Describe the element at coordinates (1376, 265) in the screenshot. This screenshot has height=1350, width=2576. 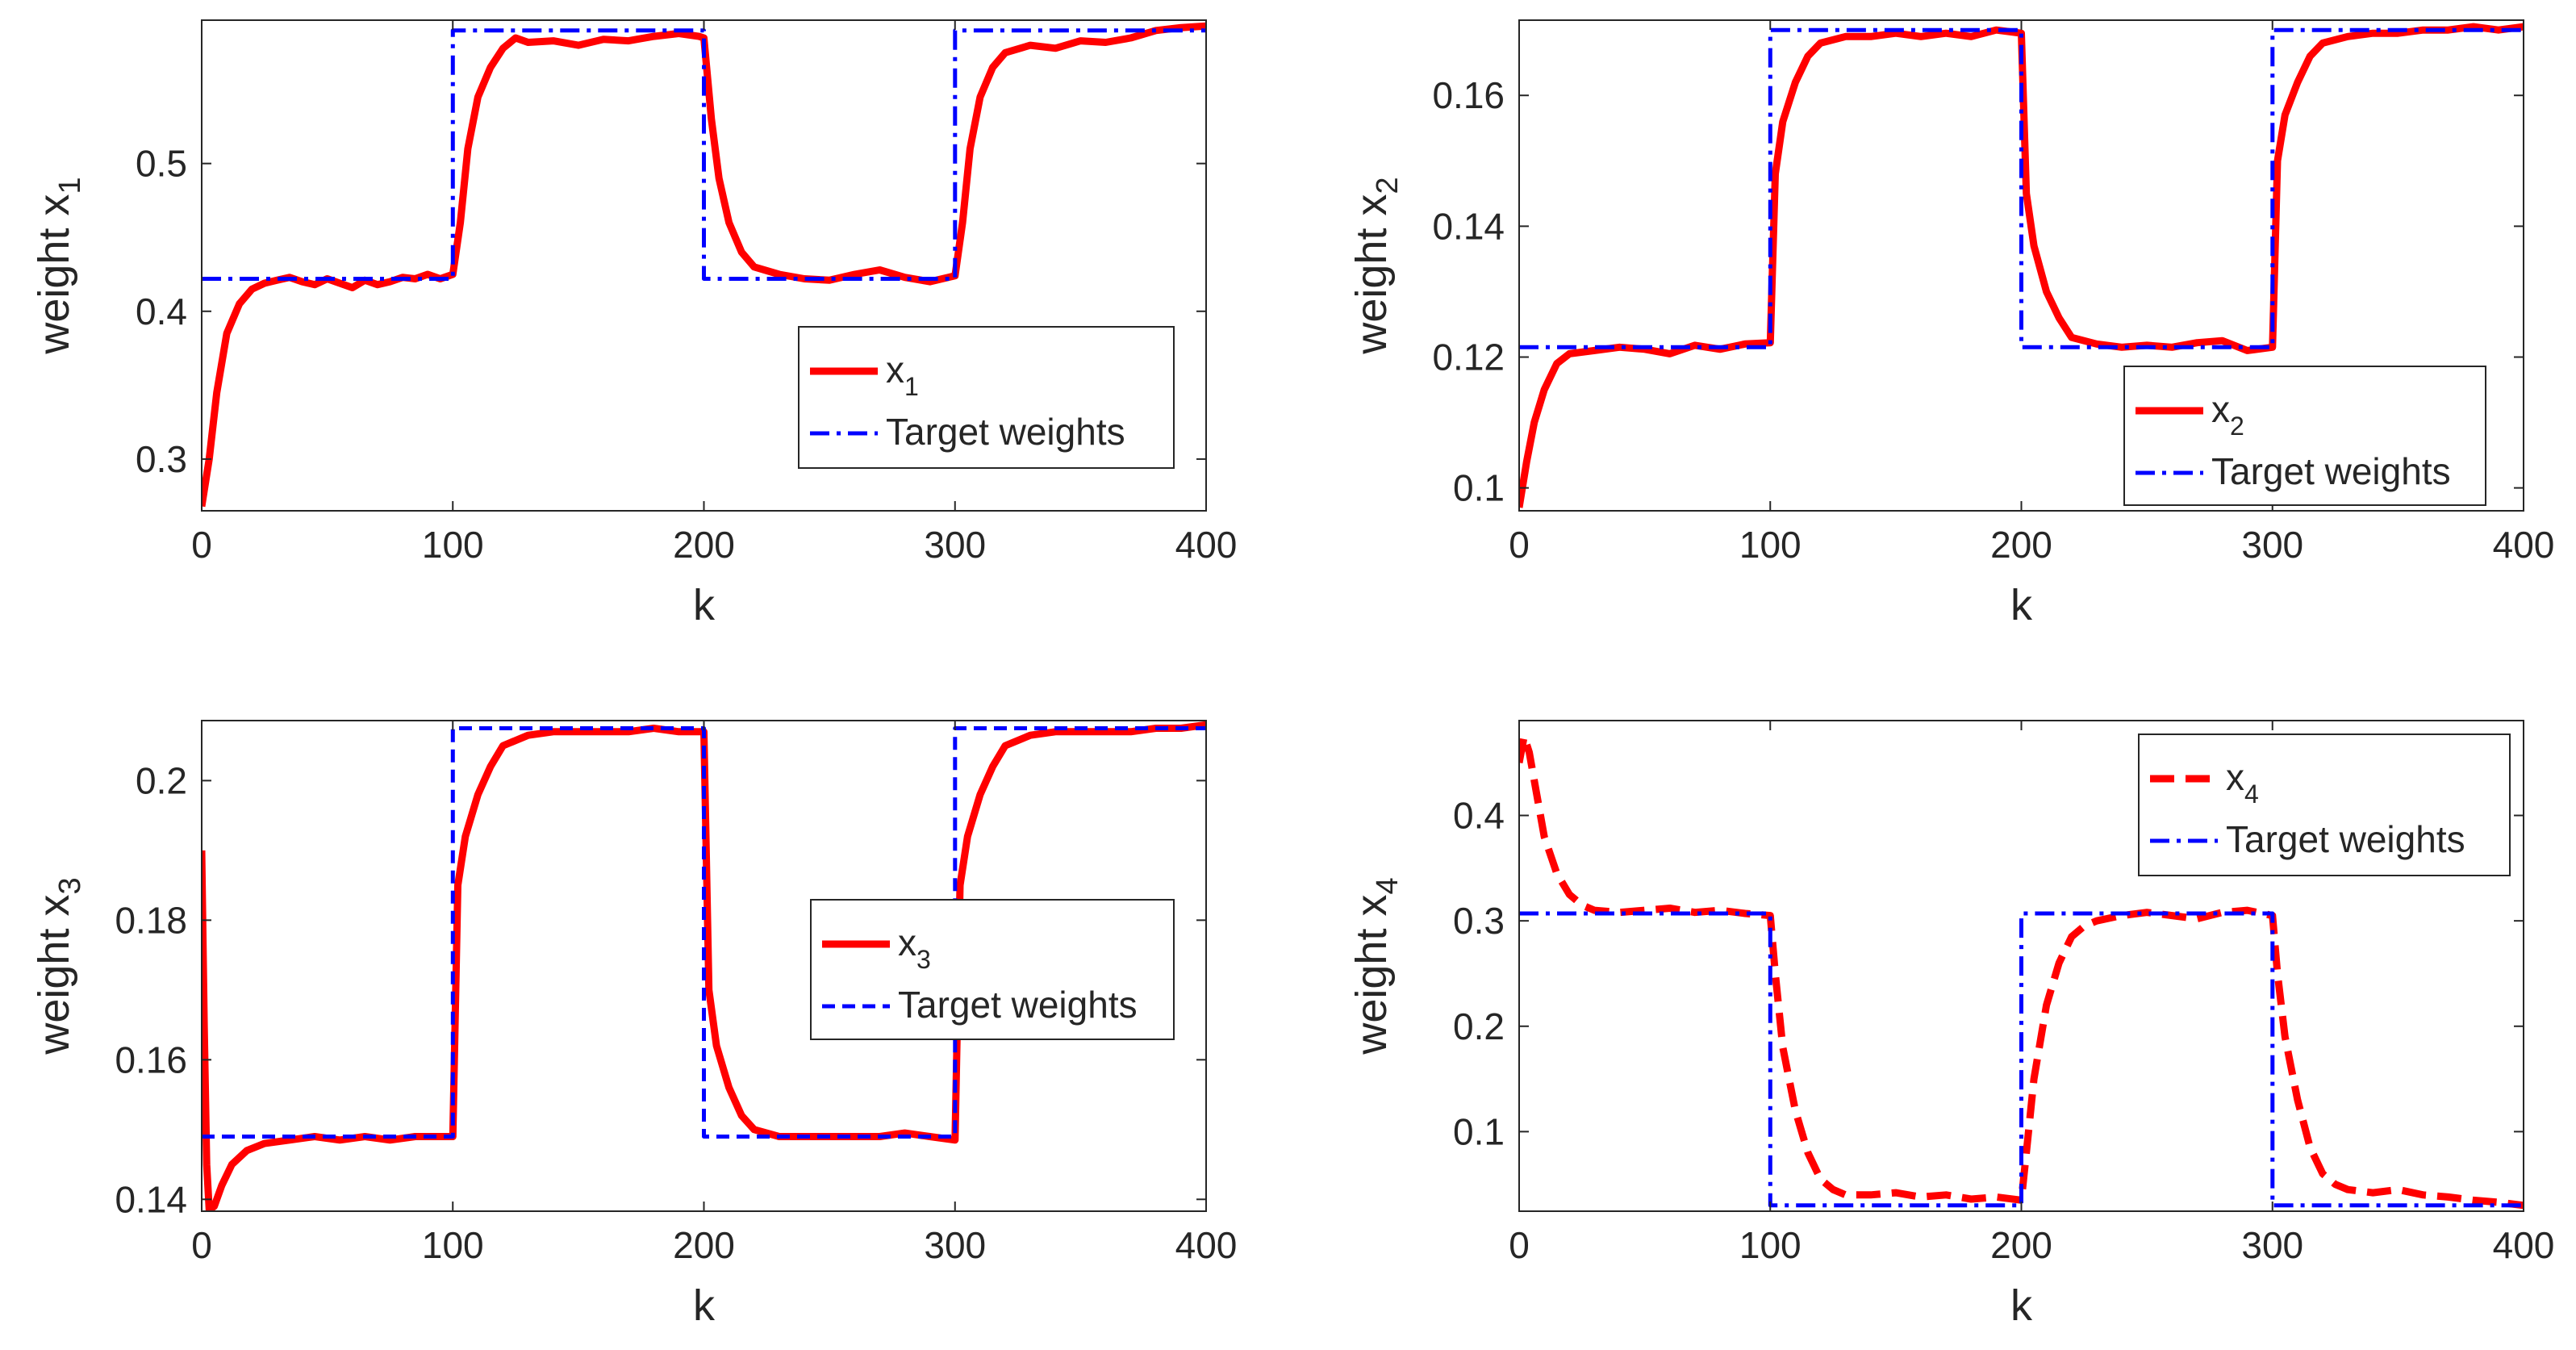
I see `y-axis-label: weight x2` at that location.